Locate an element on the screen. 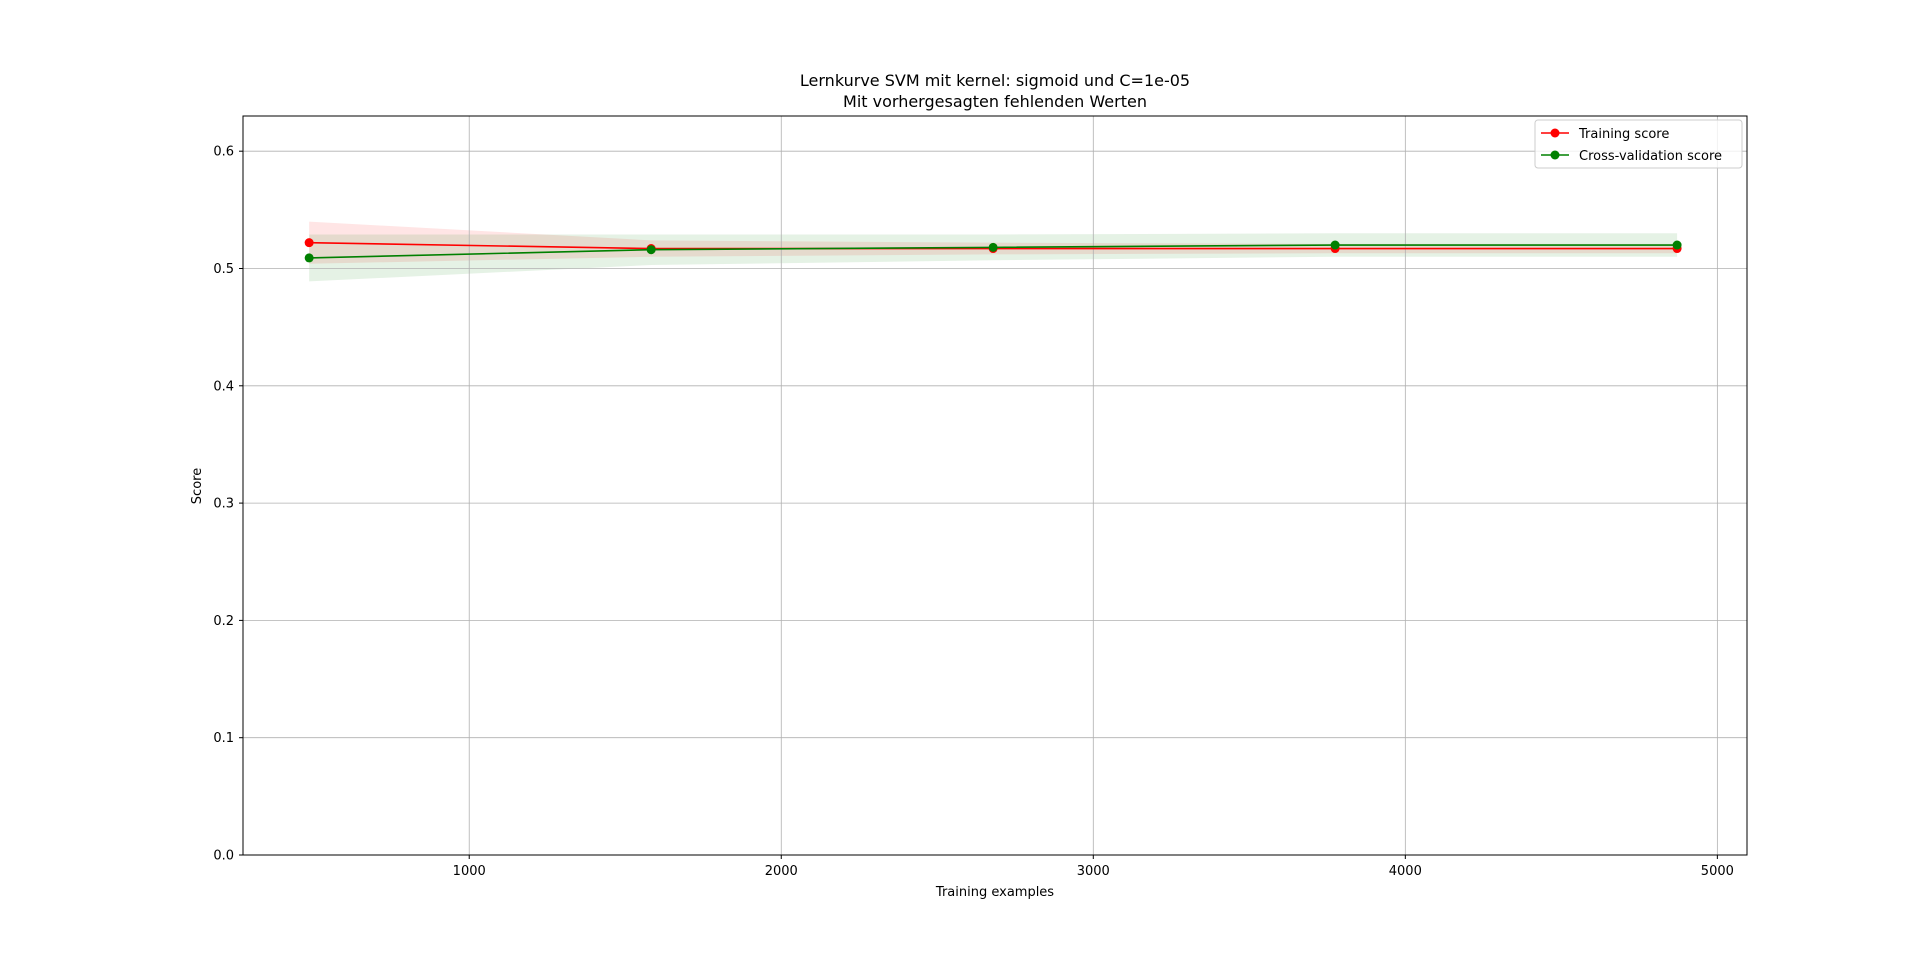  y-tick-label-0.2: 0.2 is located at coordinates (223, 621).